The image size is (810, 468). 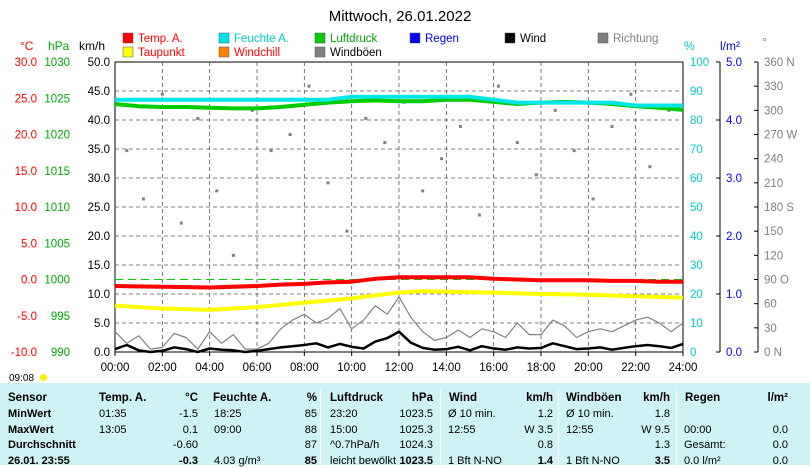 What do you see at coordinates (99, 266) in the screenshot?
I see `wind-tick-label: 15.0` at bounding box center [99, 266].